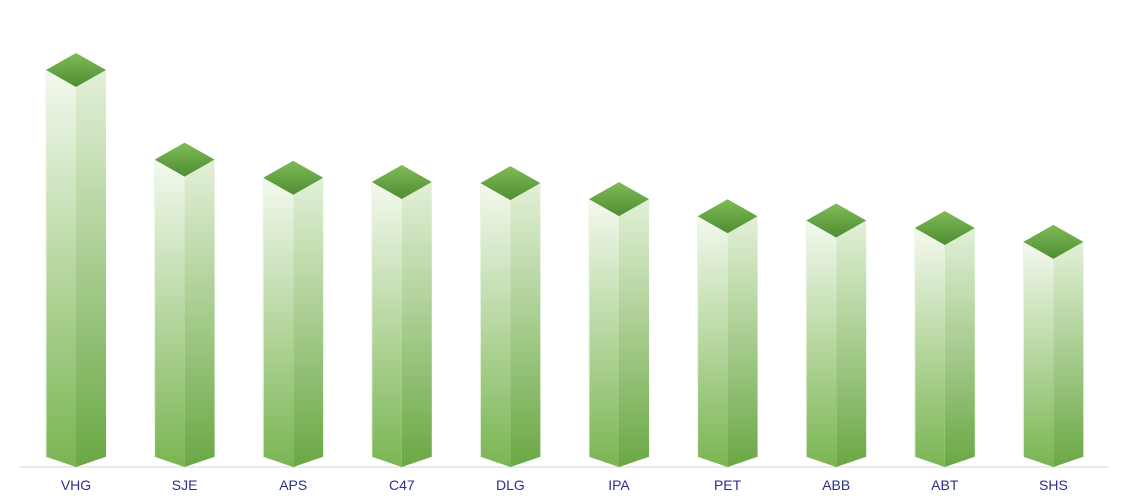 Image resolution: width=1121 pixels, height=501 pixels. What do you see at coordinates (728, 485) in the screenshot?
I see `tick-label-pet: PET` at bounding box center [728, 485].